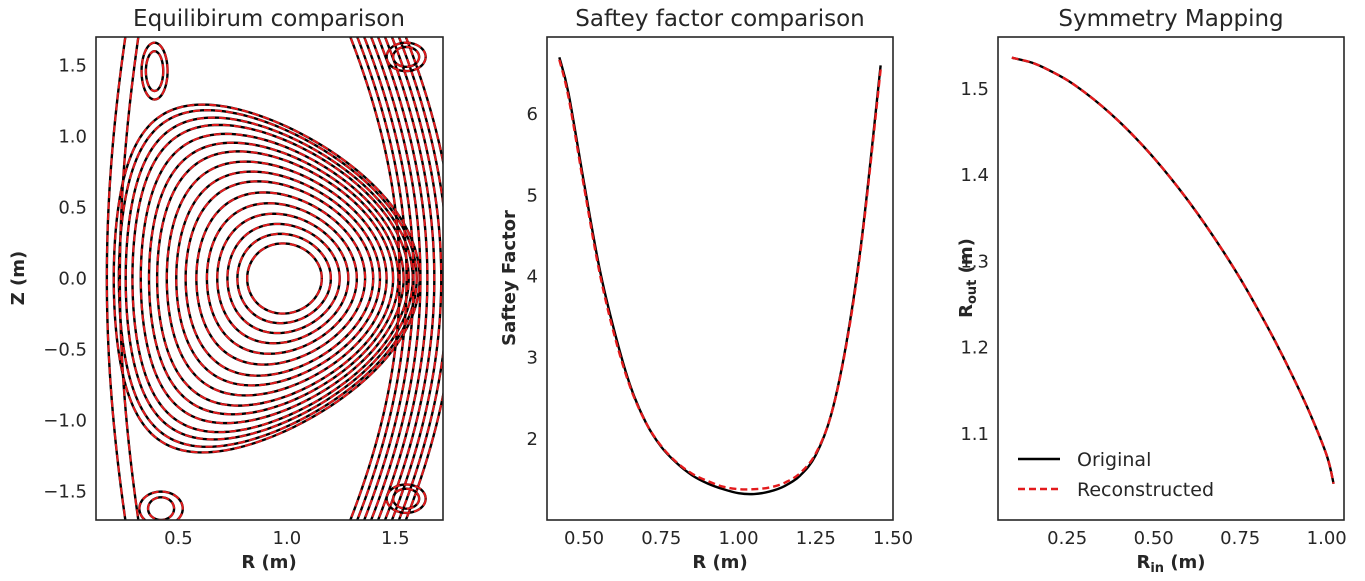 The image size is (1365, 581). Describe the element at coordinates (18, 278) in the screenshot. I see `equilibrium-ylabel: Z (m)` at that location.